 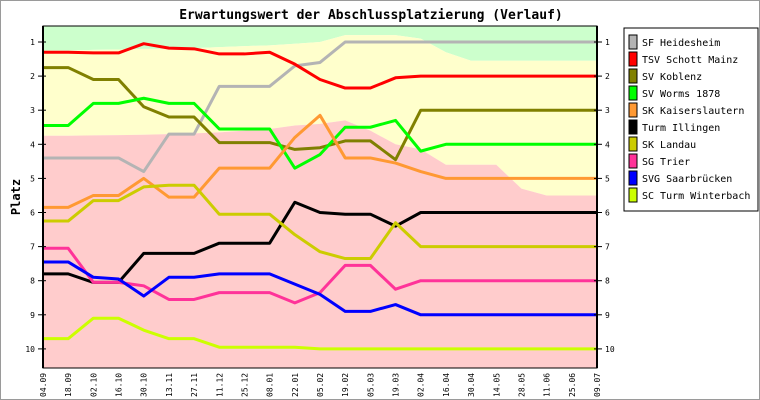 I want to click on legend-label: SV Koblenz, so click(x=672, y=77).